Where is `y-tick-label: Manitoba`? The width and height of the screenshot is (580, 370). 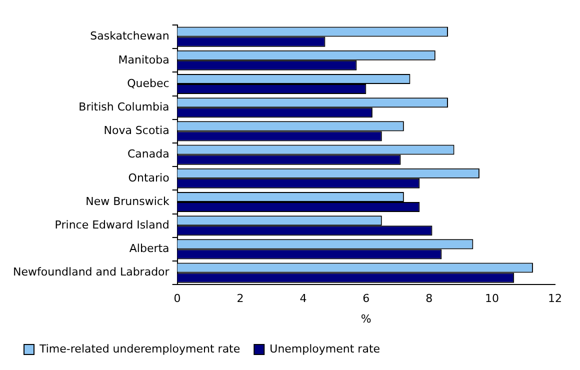
y-tick-label: Manitoba is located at coordinates (144, 59).